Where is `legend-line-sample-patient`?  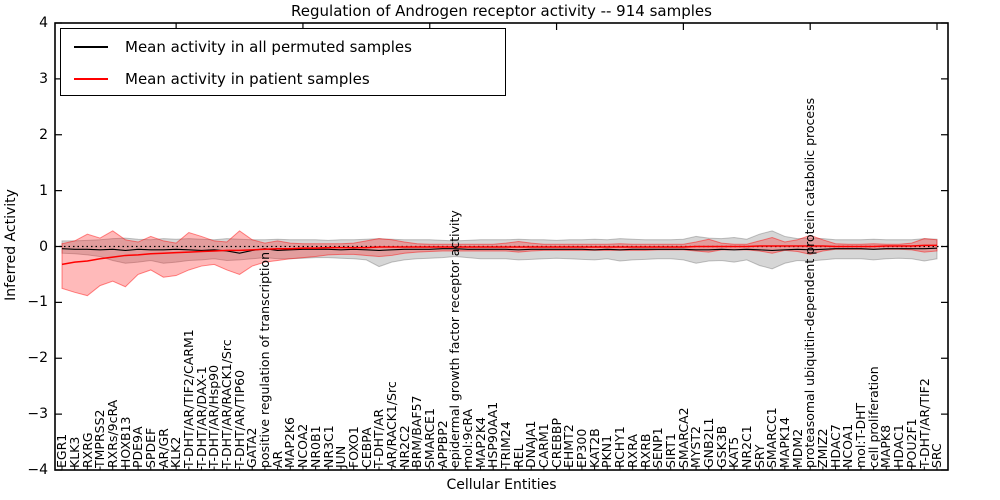 legend-line-sample-patient is located at coordinates (91, 78).